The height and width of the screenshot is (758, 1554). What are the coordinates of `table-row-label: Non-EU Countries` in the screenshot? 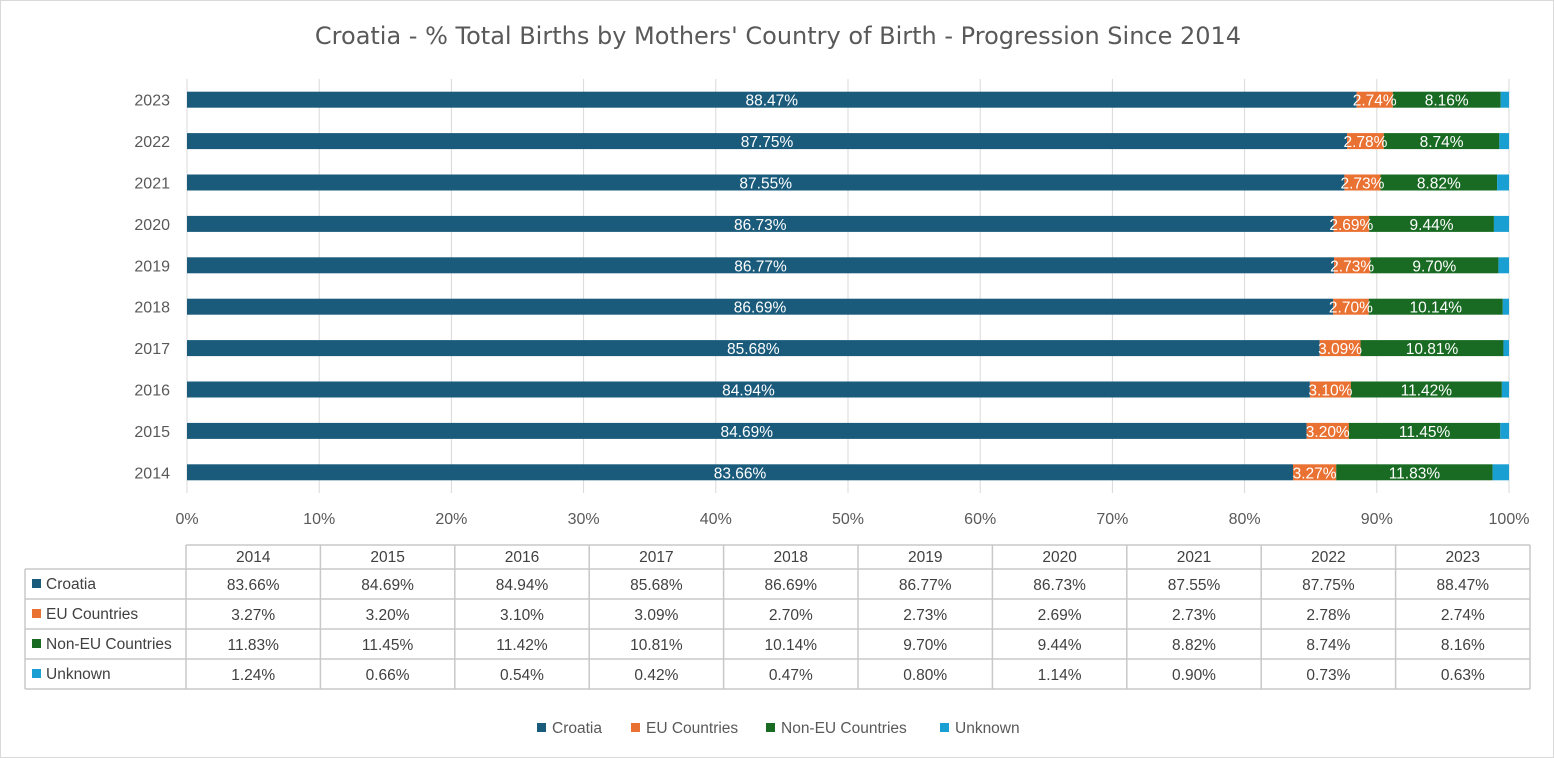 It's located at (109, 644).